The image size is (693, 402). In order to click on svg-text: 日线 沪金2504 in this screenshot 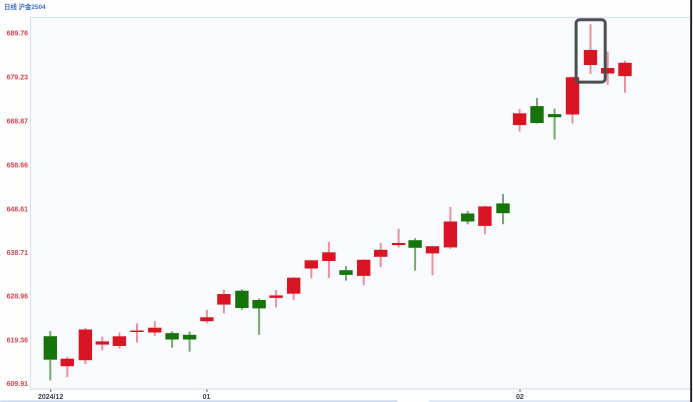, I will do `click(25, 6)`.